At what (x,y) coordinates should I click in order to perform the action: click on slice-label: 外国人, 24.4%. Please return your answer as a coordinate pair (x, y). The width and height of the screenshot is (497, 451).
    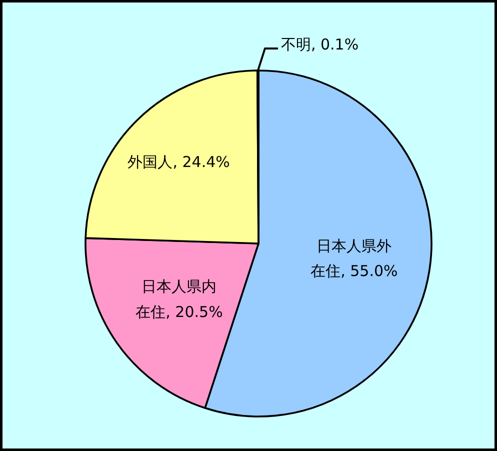
    Looking at the image, I should click on (179, 161).